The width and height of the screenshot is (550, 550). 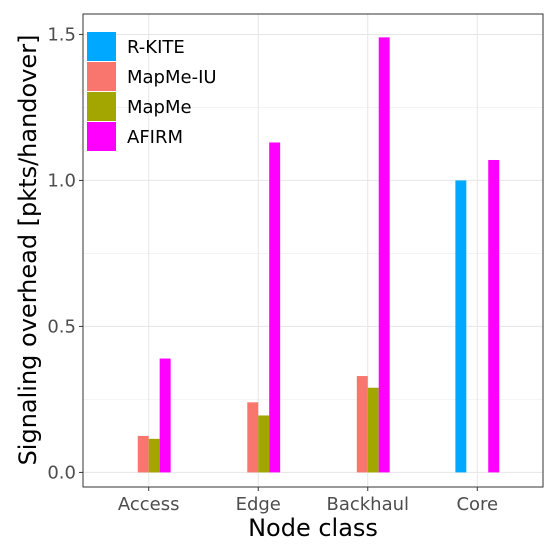 I want to click on x-axis: Access Edge Backhaul Core, so click(x=308, y=501).